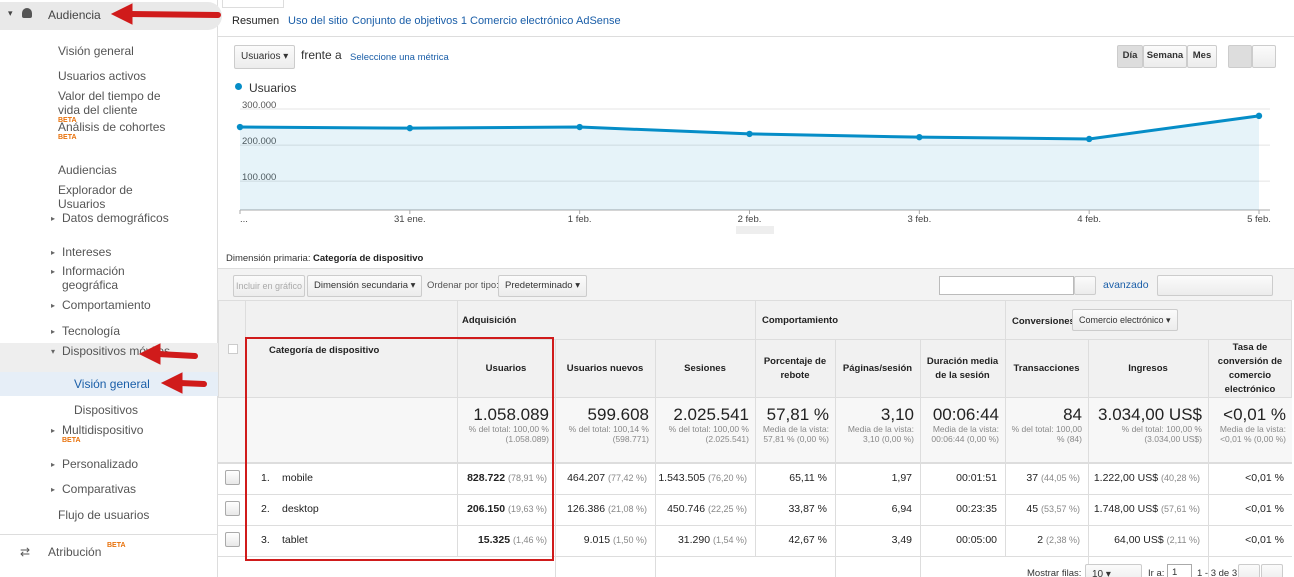 The image size is (1294, 577). I want to click on cell-value: 1,97, so click(901, 478).